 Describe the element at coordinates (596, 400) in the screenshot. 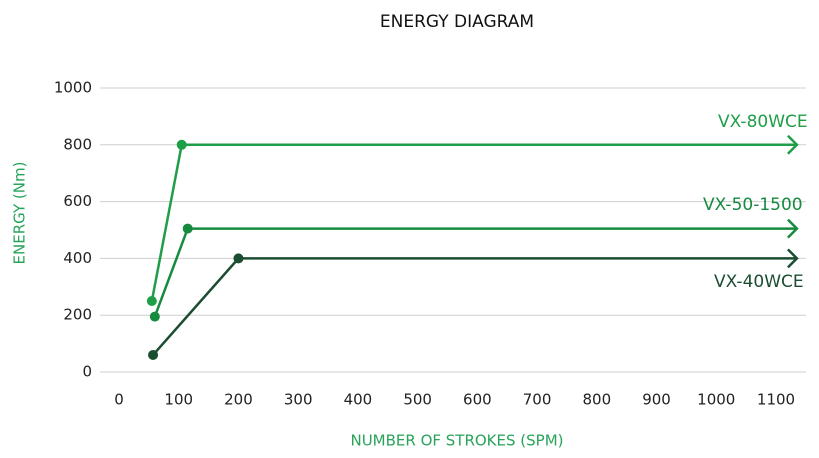

I see `x-tick-label: 800` at that location.